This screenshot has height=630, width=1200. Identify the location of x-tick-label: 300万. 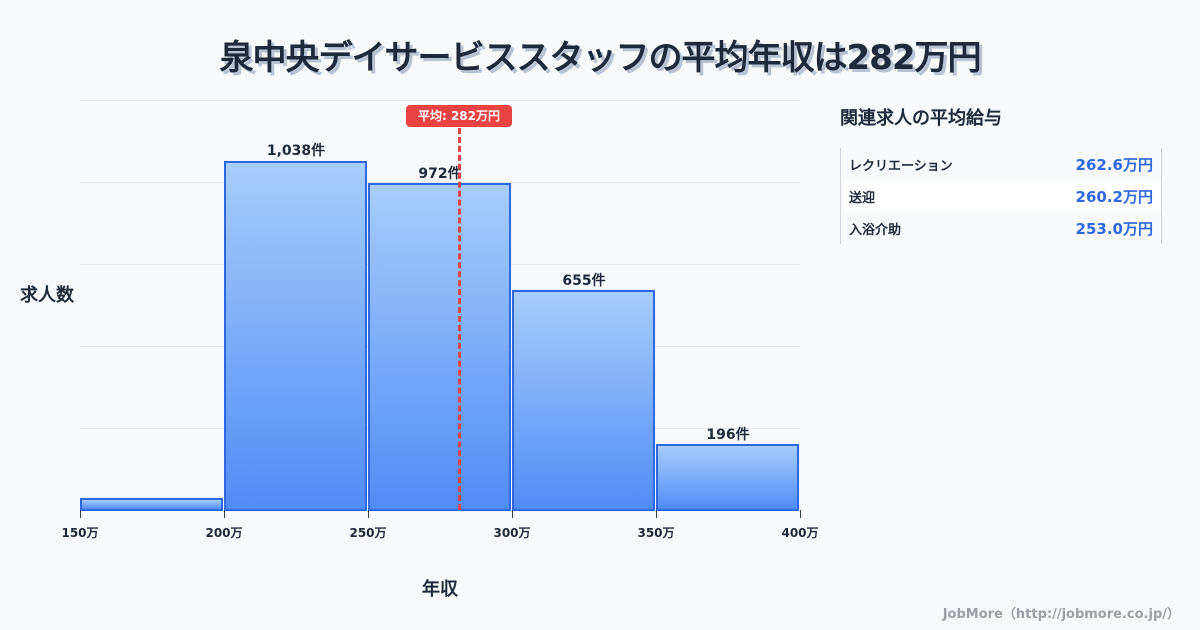
(512, 533).